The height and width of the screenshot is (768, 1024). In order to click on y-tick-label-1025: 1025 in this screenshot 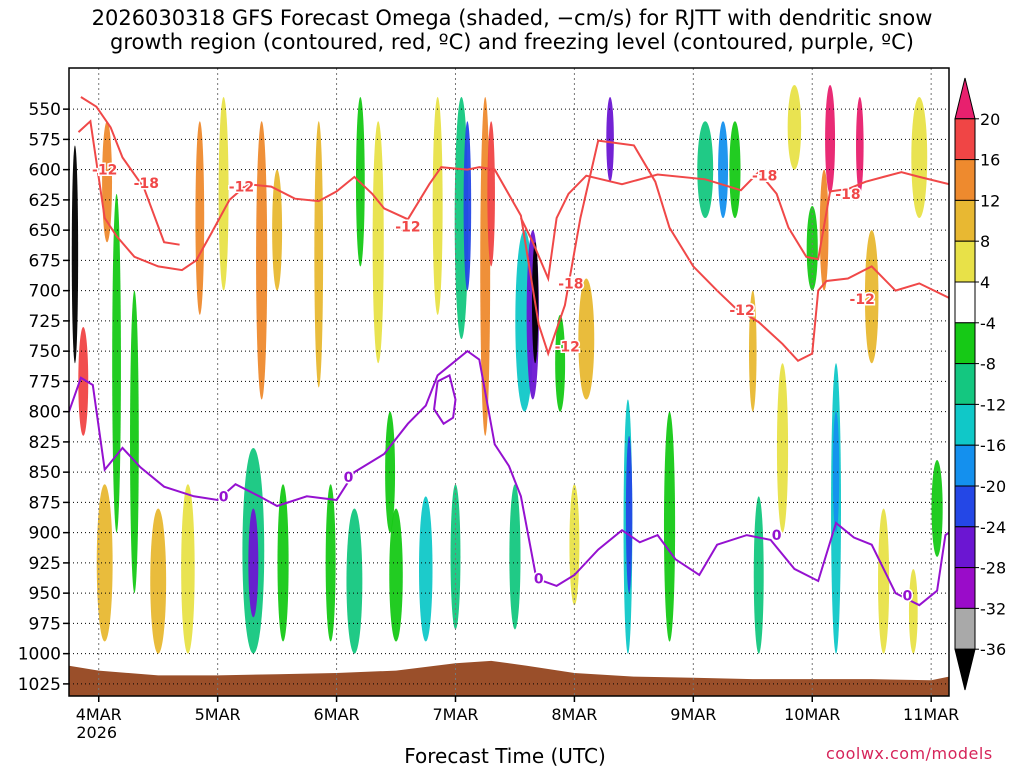, I will do `click(39, 685)`.